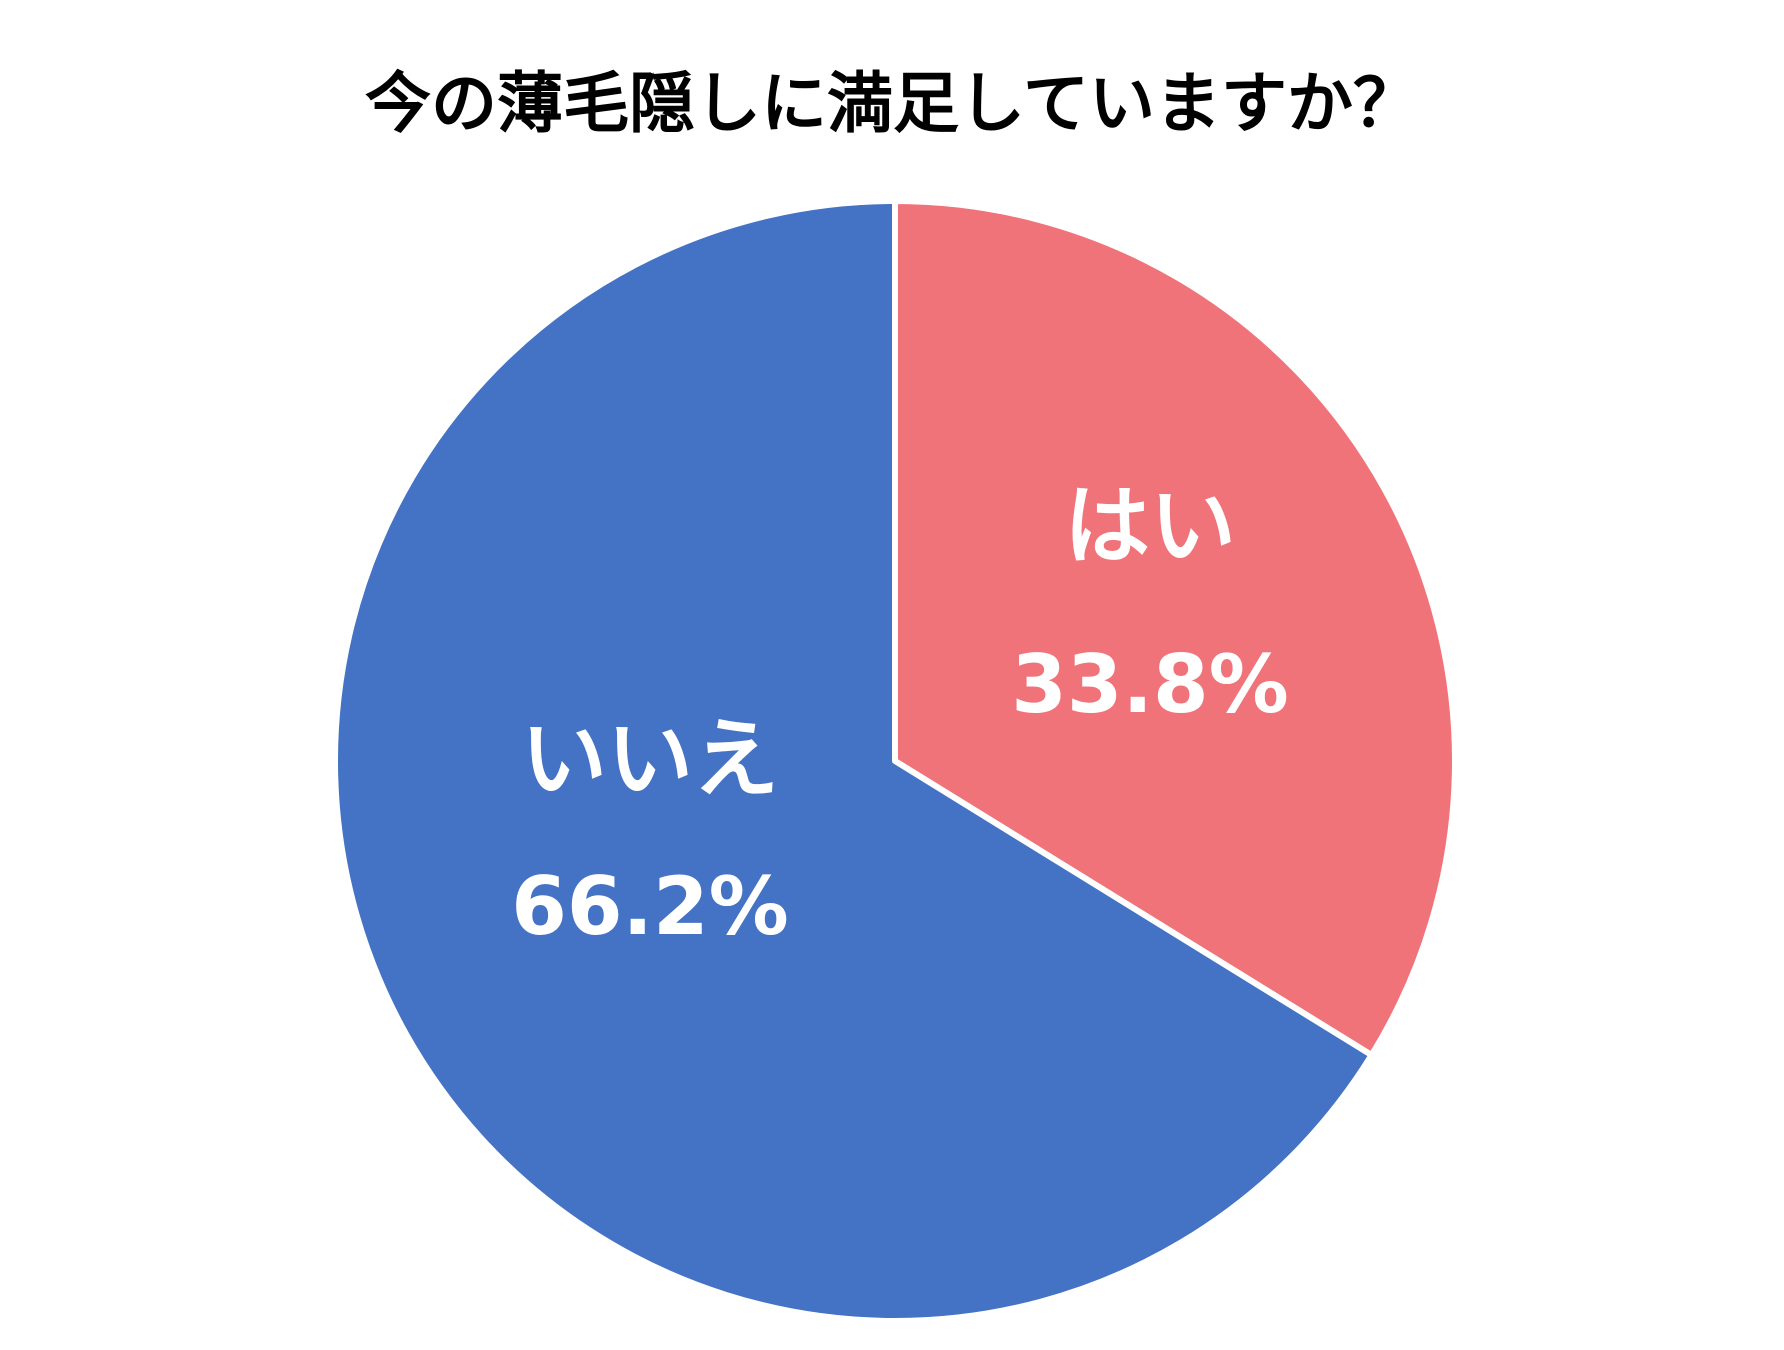 This screenshot has width=1784, height=1350. Describe the element at coordinates (650, 906) in the screenshot. I see `slice-value-label: 66.2%` at that location.